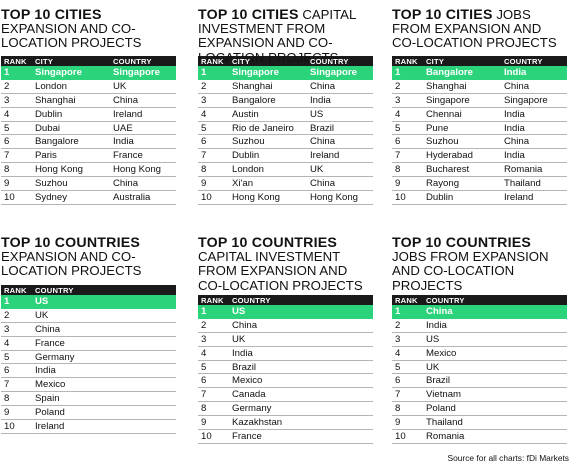 The image size is (573, 466). Describe the element at coordinates (104, 343) in the screenshot. I see `country-cell: France` at that location.